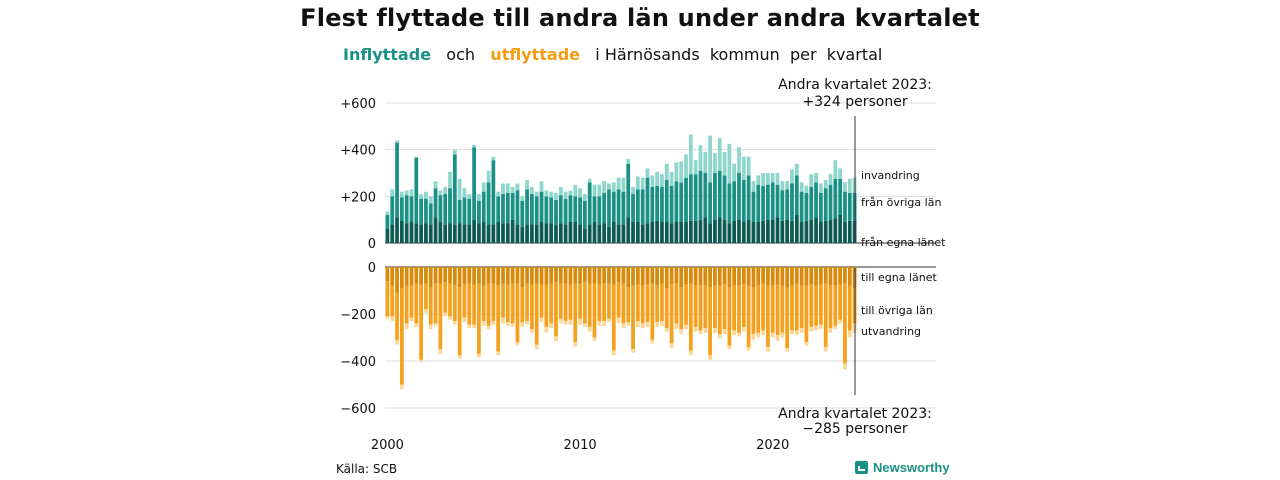  What do you see at coordinates (911, 467) in the screenshot?
I see `brand-name: Newsworthy` at bounding box center [911, 467].